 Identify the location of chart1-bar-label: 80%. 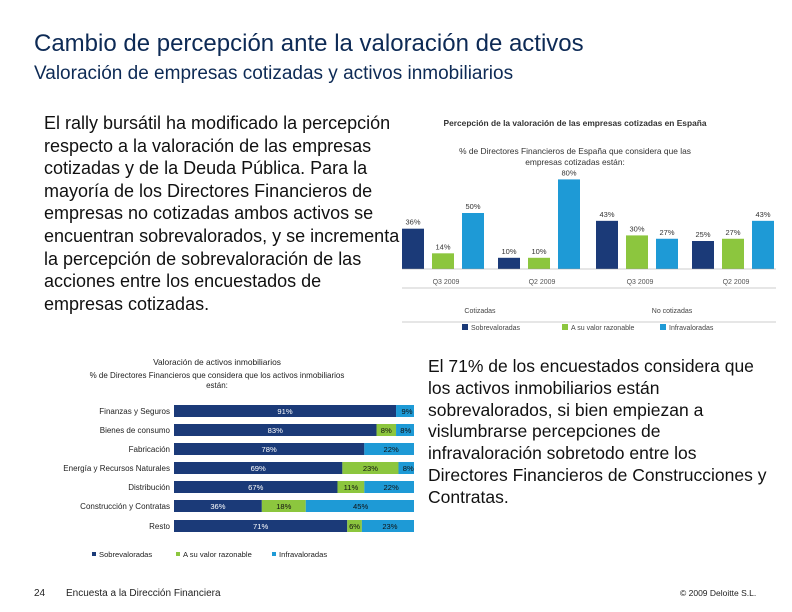
(568, 172).